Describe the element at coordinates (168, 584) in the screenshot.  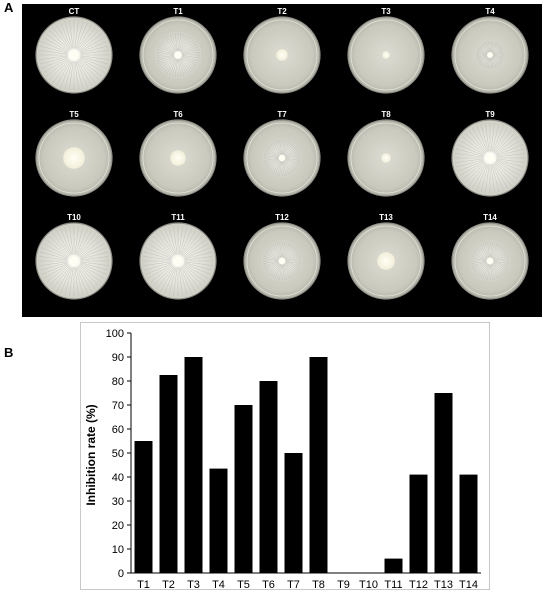
I see `x-tick-label: T2` at that location.